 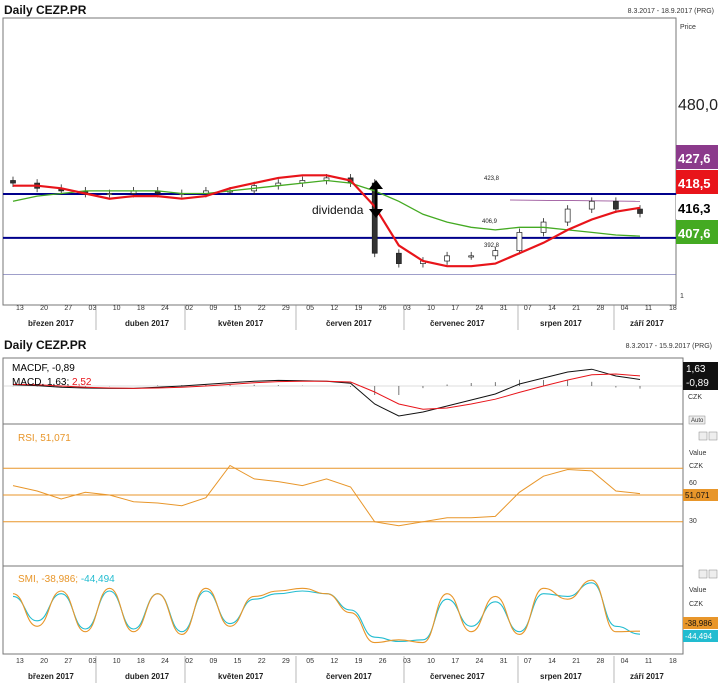 I want to click on macd-layer, so click(x=343, y=392).